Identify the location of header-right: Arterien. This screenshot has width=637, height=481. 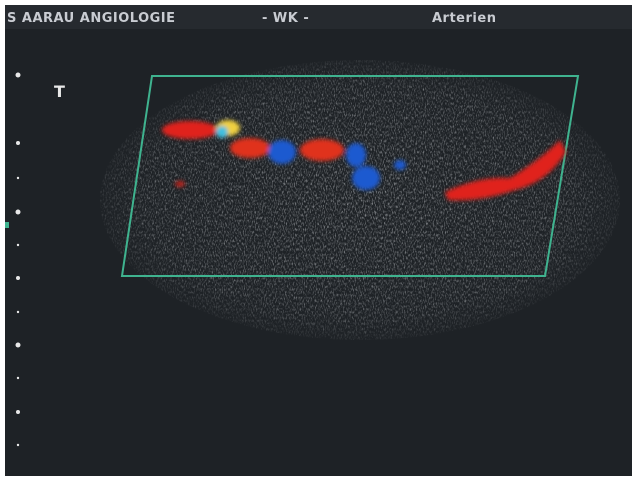
(464, 18).